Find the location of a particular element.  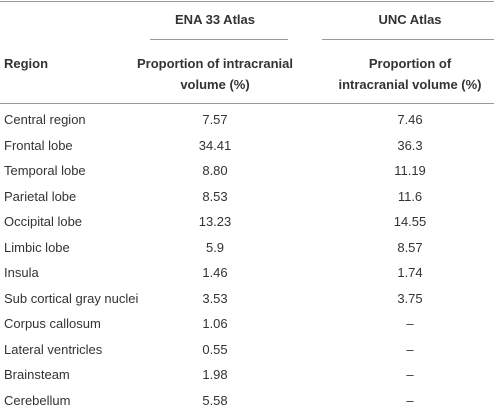

value-cell: 8.53 is located at coordinates (215, 196).